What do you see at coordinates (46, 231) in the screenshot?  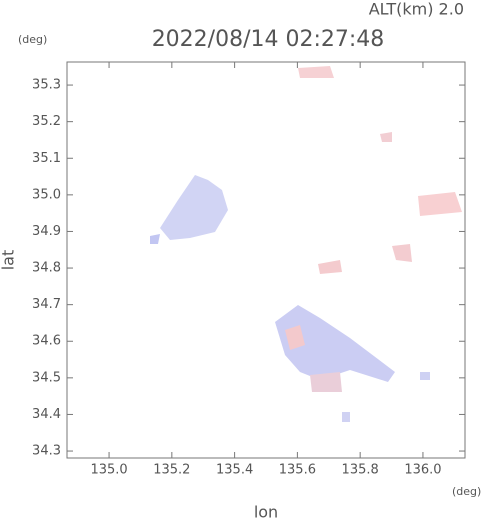 I see `y-tick-label: 34.9` at bounding box center [46, 231].